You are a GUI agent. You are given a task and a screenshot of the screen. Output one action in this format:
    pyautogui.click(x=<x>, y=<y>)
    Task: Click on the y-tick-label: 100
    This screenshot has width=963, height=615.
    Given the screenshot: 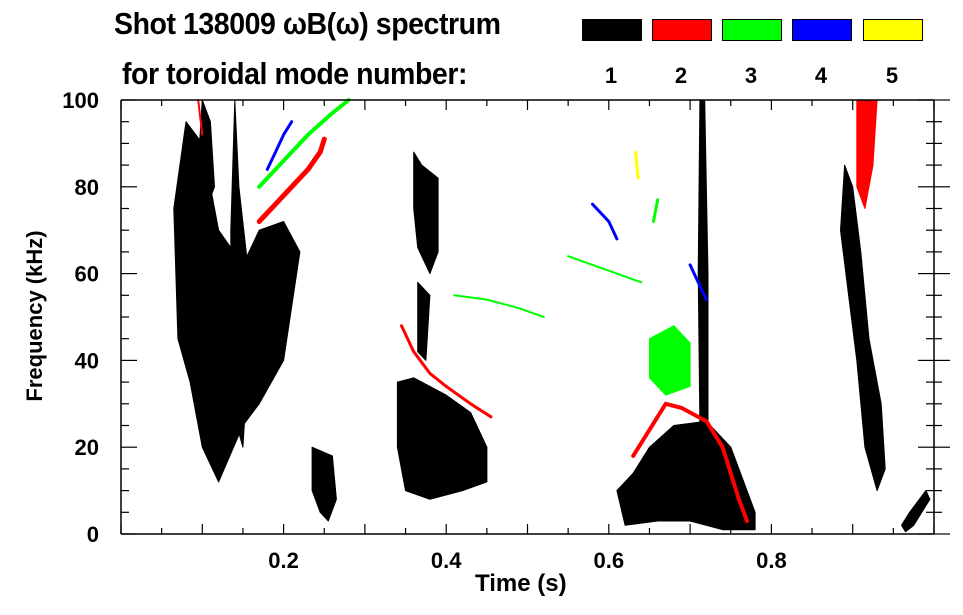 What is the action you would take?
    pyautogui.click(x=80, y=100)
    